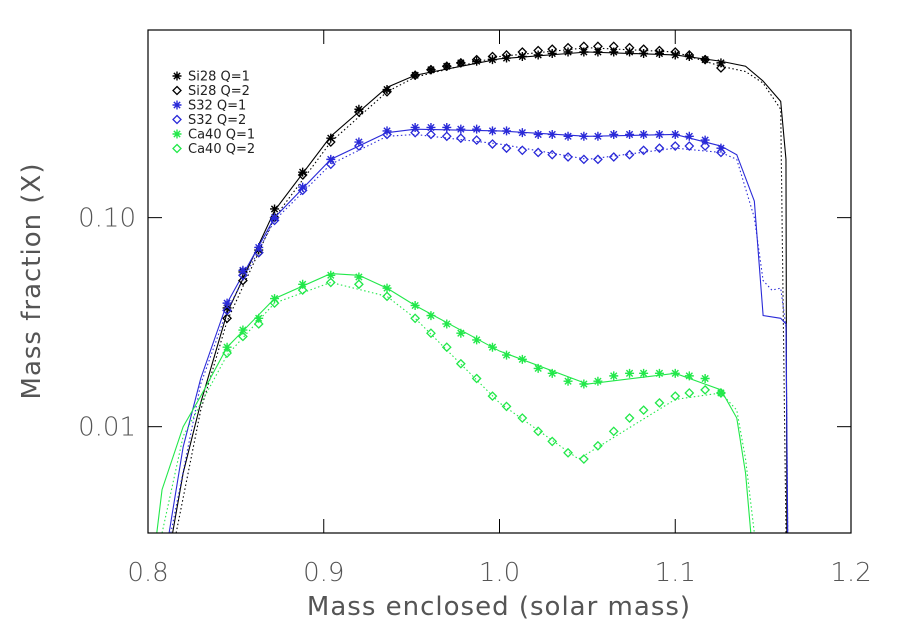 Image resolution: width=900 pixels, height=643 pixels. Describe the element at coordinates (217, 106) in the screenshot. I see `legend-label: S32 Q=1` at that location.